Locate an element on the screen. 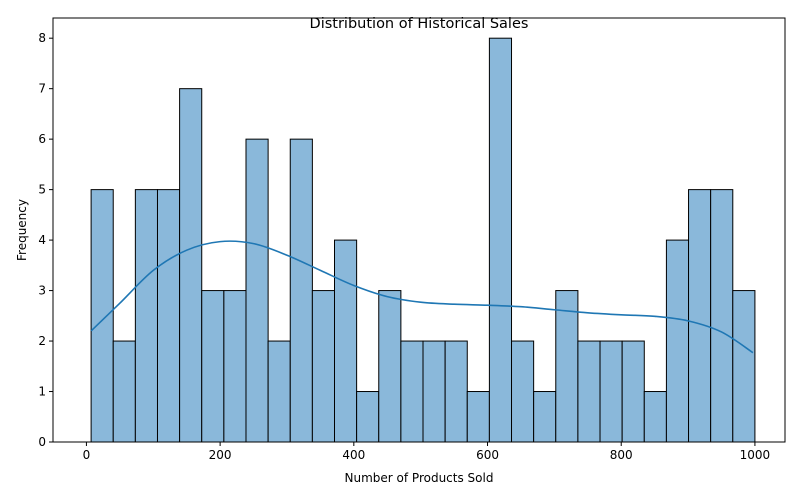 The width and height of the screenshot is (800, 500). y-tick-label: 2 is located at coordinates (42, 341).